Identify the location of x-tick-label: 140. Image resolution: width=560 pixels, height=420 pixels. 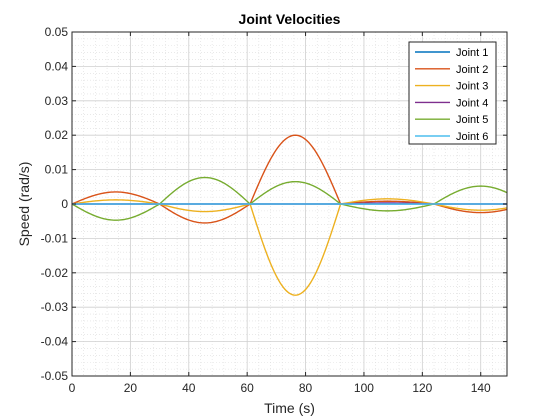
(481, 388).